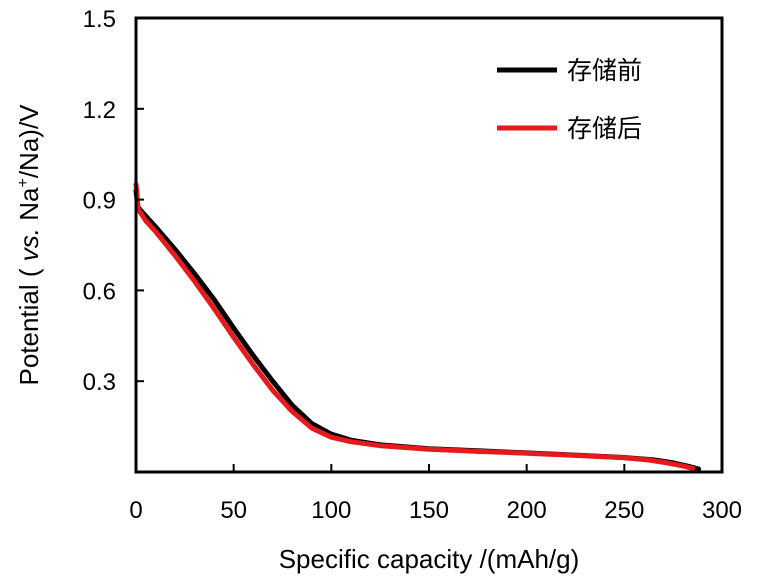 The height and width of the screenshot is (588, 780). What do you see at coordinates (29, 323) in the screenshot?
I see `y-axis-title-prefix: Potential (` at bounding box center [29, 323].